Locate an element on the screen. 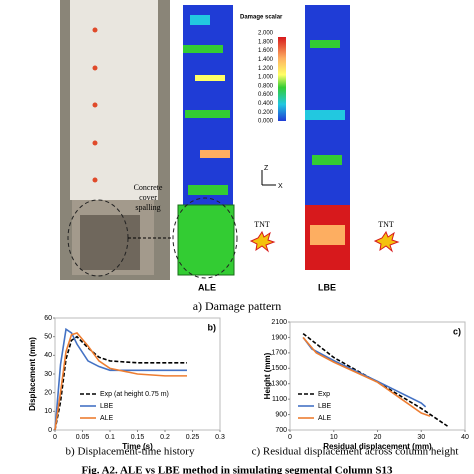 This screenshot has width=474, height=474. y-tick-label: 1100 is located at coordinates (279, 399).